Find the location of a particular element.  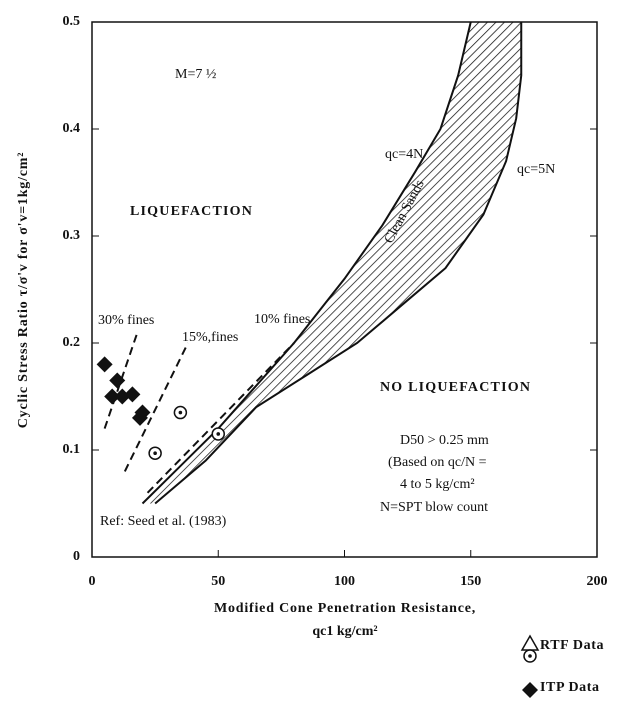

annotation: N=SPT blow count is located at coordinates (434, 507).